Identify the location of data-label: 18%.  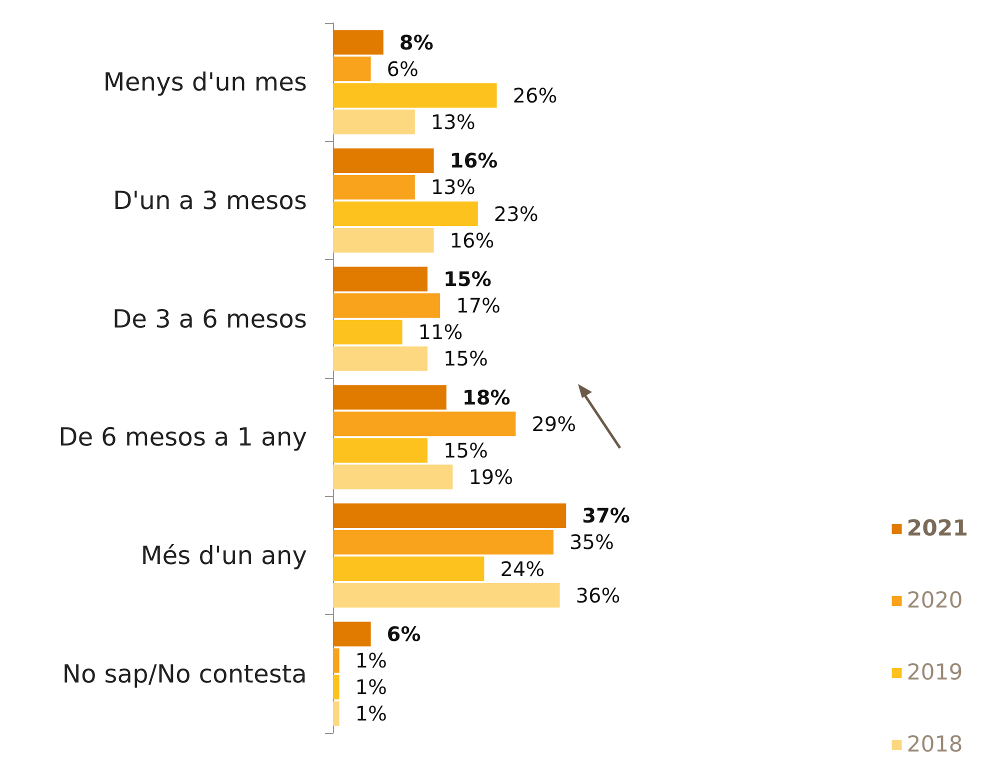
(486, 397).